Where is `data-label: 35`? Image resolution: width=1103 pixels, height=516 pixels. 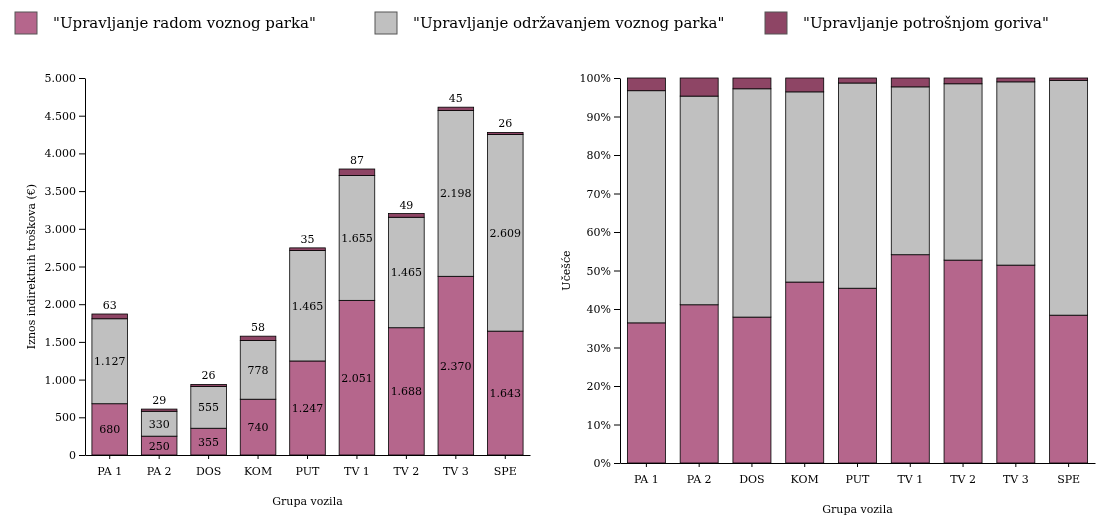 data-label: 35 is located at coordinates (307, 239).